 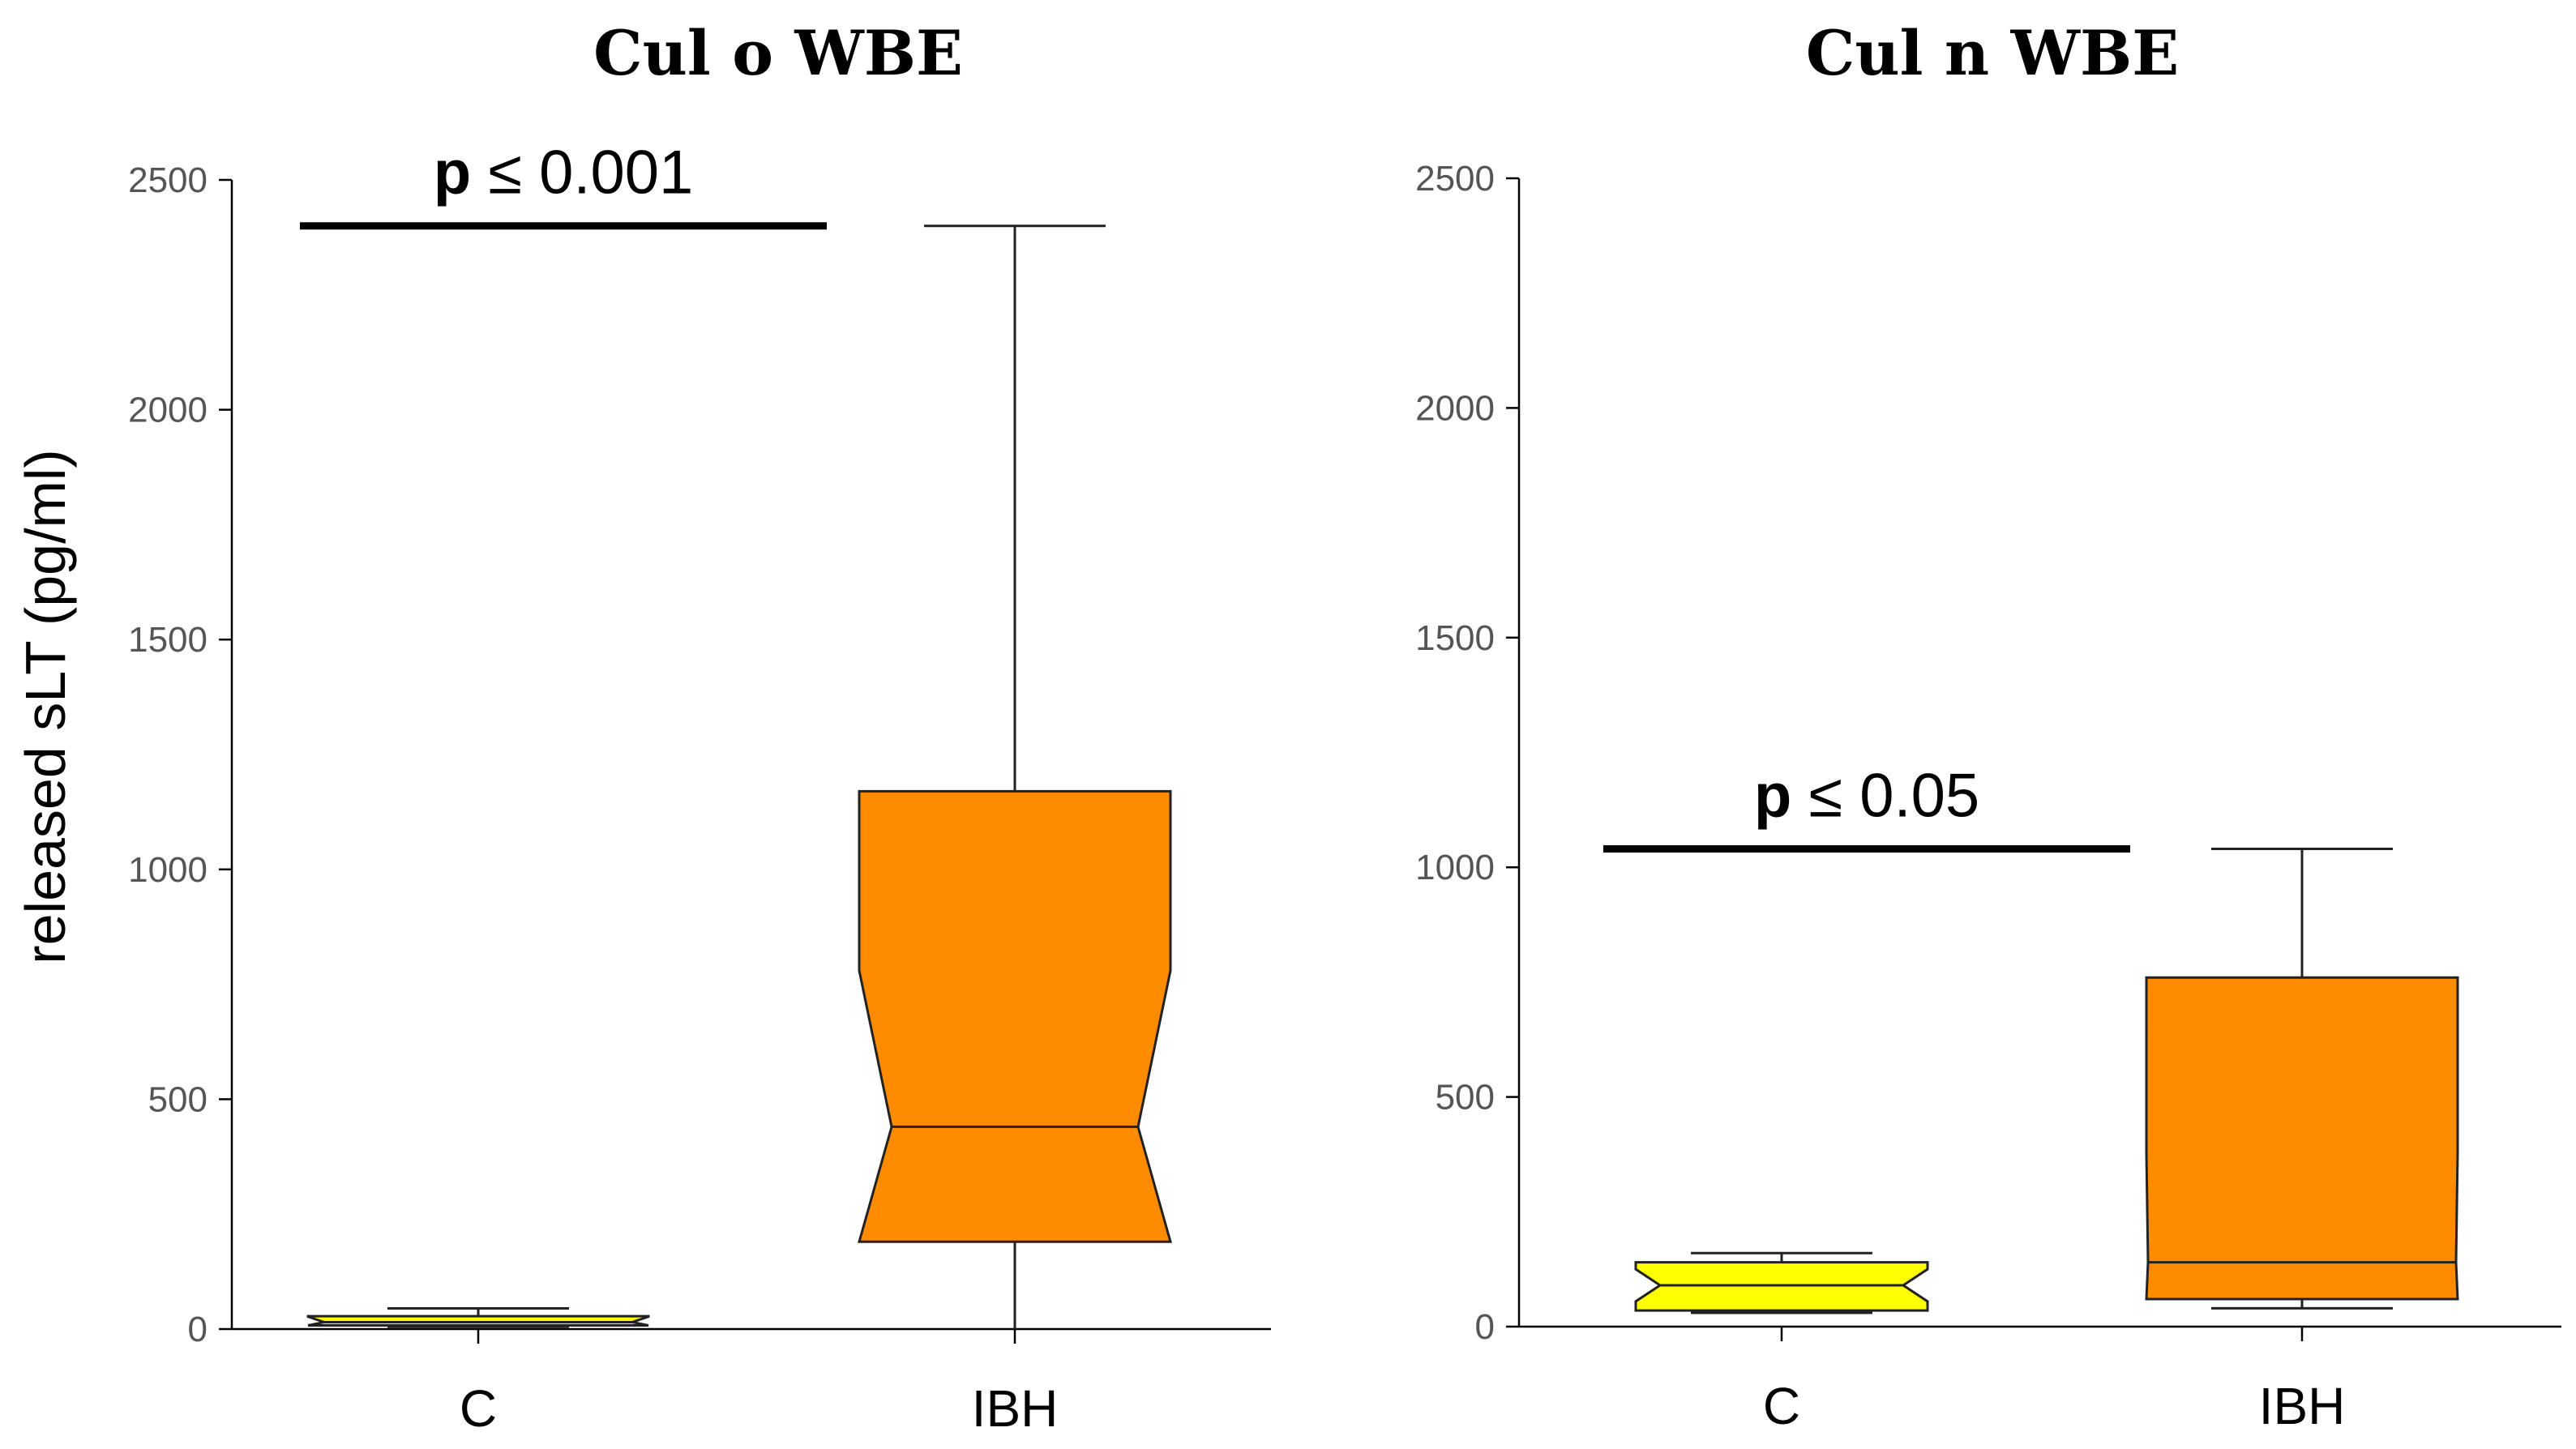 What do you see at coordinates (582, 173) in the screenshot?
I see `significance-value: ≤ 0.001` at bounding box center [582, 173].